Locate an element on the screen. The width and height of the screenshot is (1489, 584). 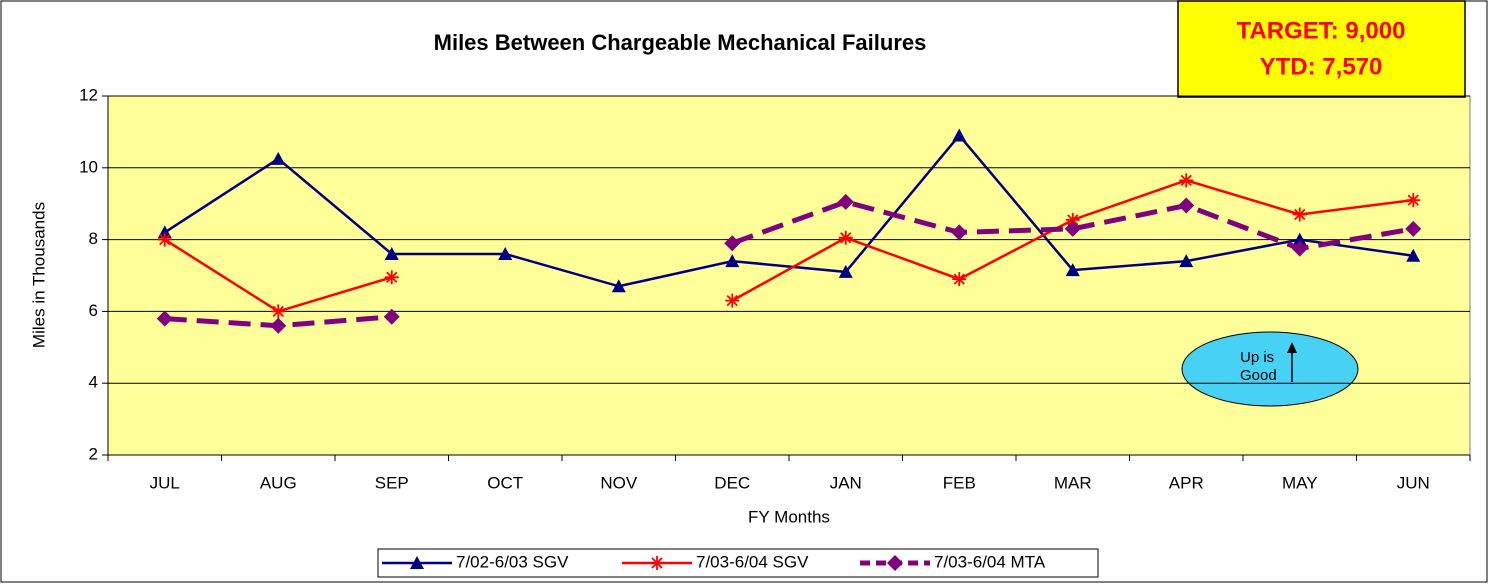
x-tick-label: FEB is located at coordinates (959, 482).